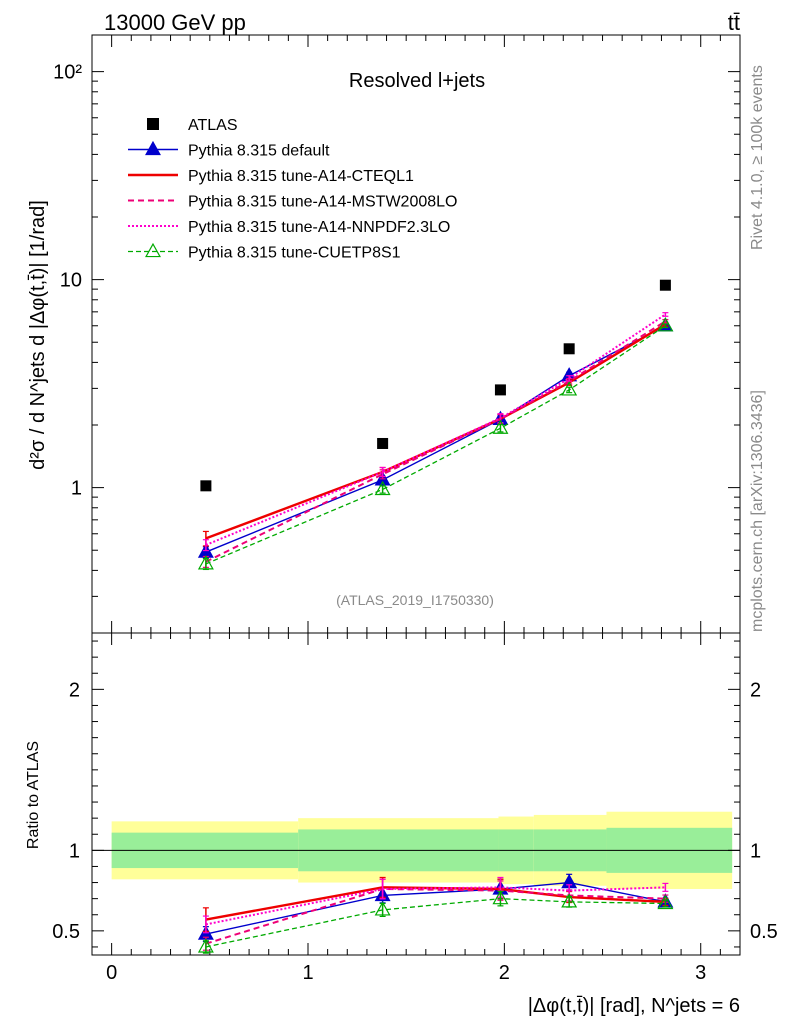  What do you see at coordinates (74, 851) in the screenshot?
I see `ratio-tick-label: 1` at bounding box center [74, 851].